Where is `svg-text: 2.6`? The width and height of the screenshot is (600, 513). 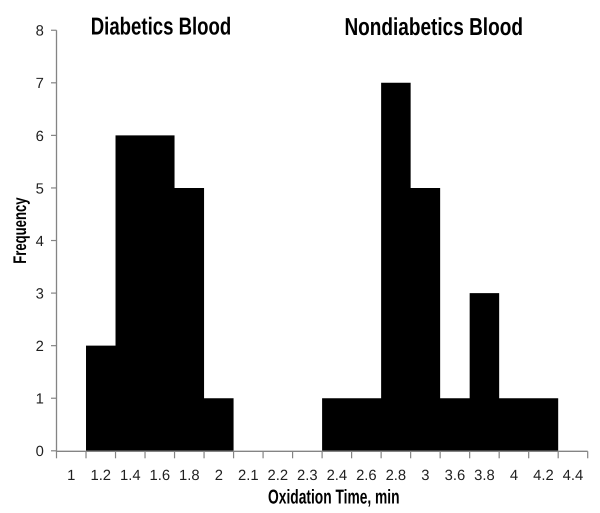 svg-text: 2.6 is located at coordinates (366, 476).